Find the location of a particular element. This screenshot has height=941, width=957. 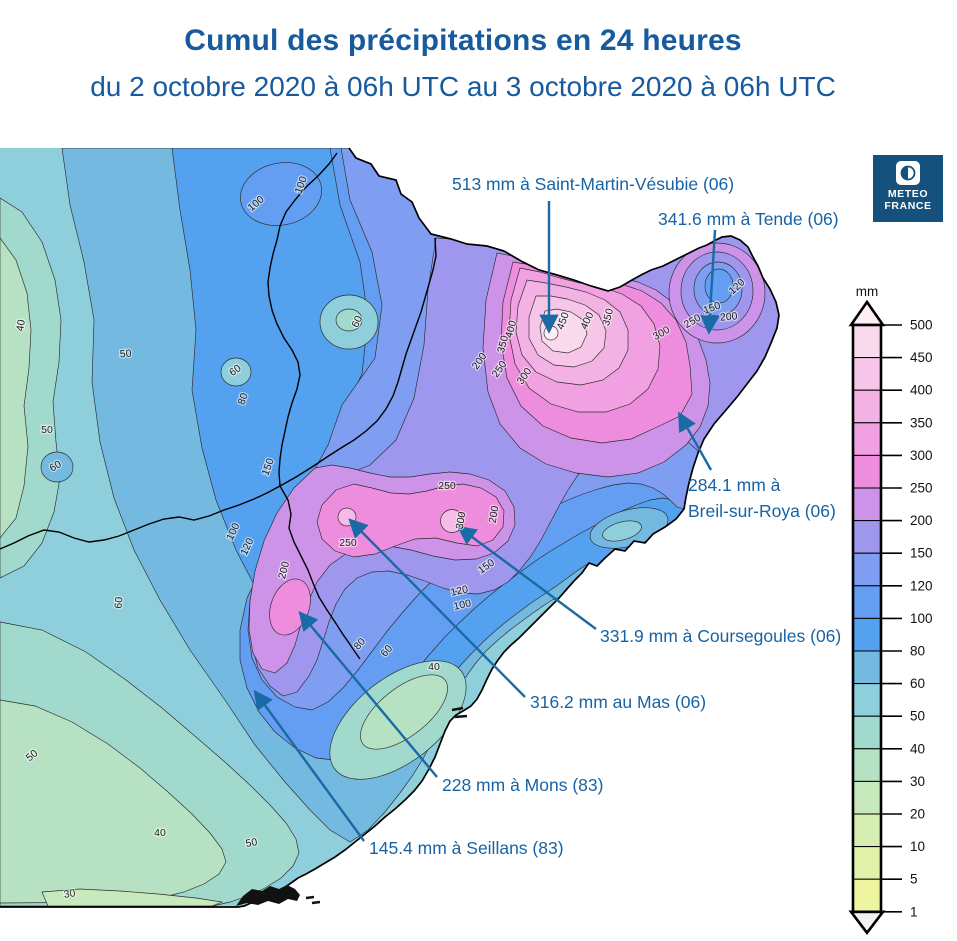

annotation-coursegoules: 331.9 mm à Coursegoules (06) is located at coordinates (720, 636).